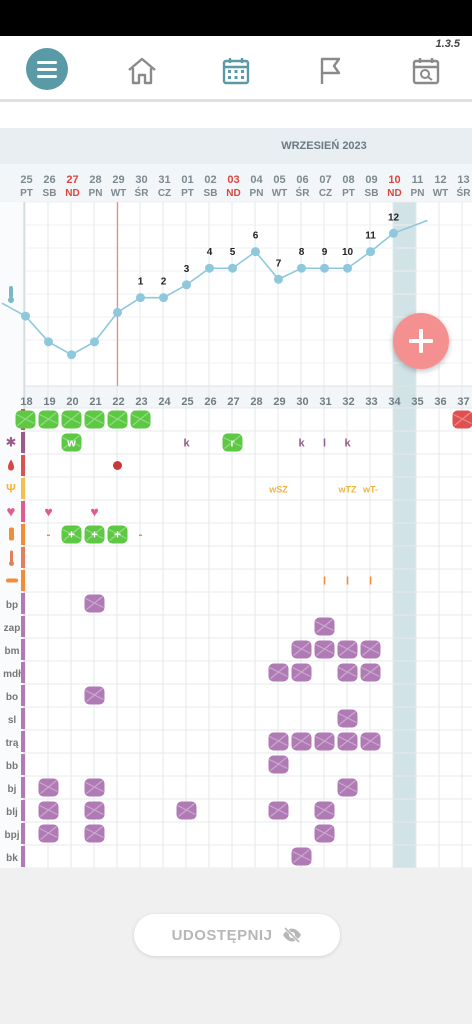 This screenshot has width=472, height=1024. Describe the element at coordinates (11, 465) in the screenshot. I see `drop-icon` at that location.